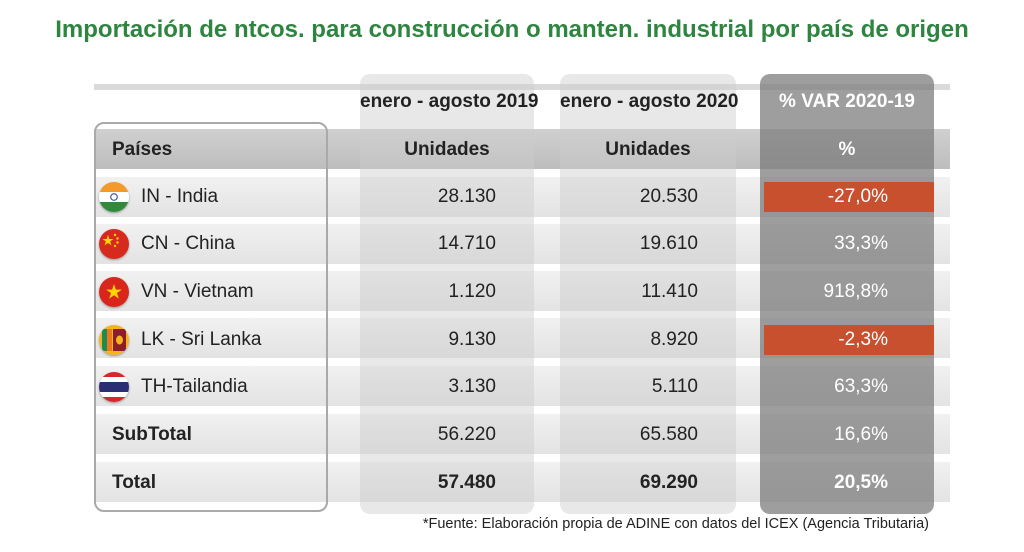 The image size is (1024, 552). What do you see at coordinates (855, 291) in the screenshot?
I see `variation-vietnam: 918,8%` at bounding box center [855, 291].